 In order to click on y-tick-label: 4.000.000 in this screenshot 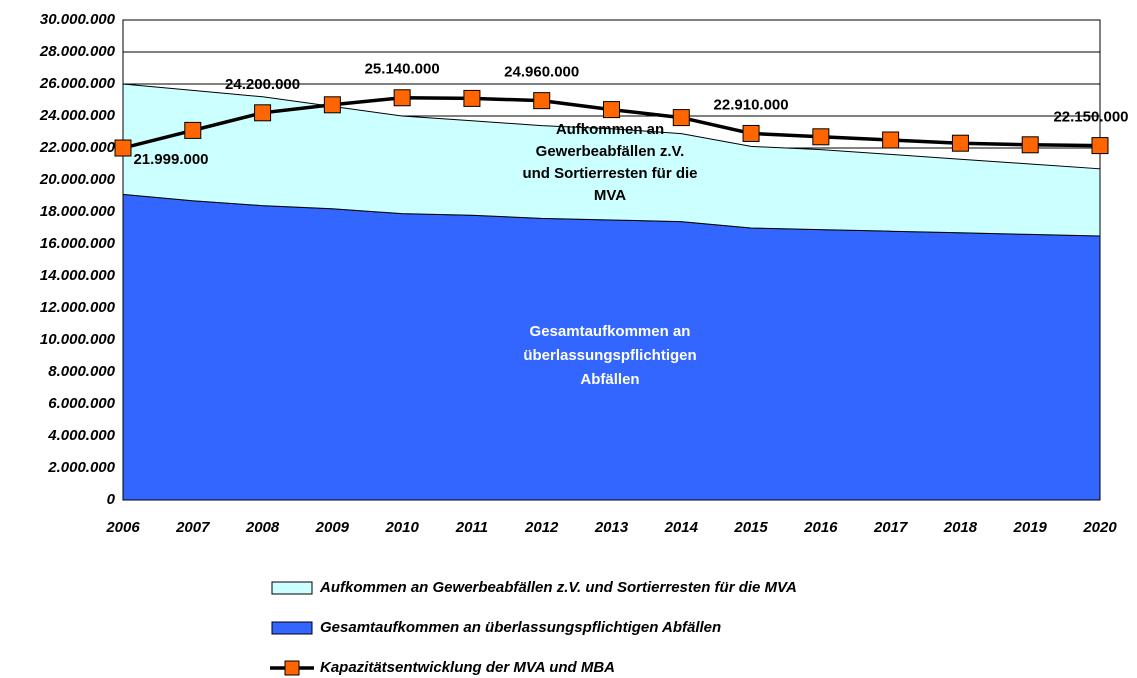, I will do `click(81, 435)`.